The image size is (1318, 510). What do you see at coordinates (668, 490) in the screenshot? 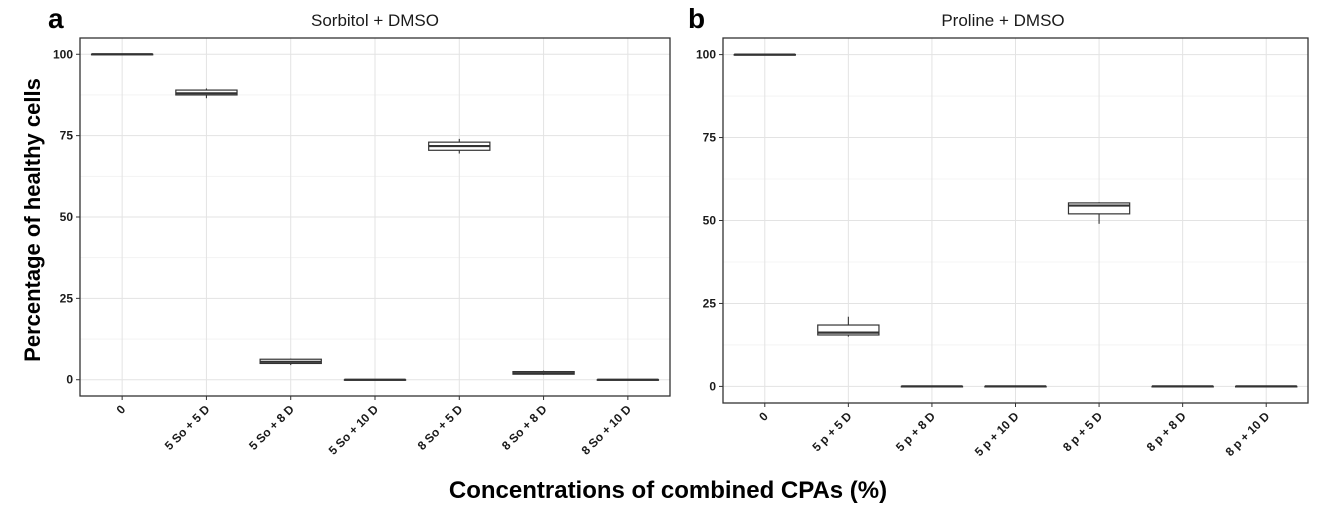
I see `x-axis-label: Concentrations of combined CPAs (%)` at bounding box center [668, 490].